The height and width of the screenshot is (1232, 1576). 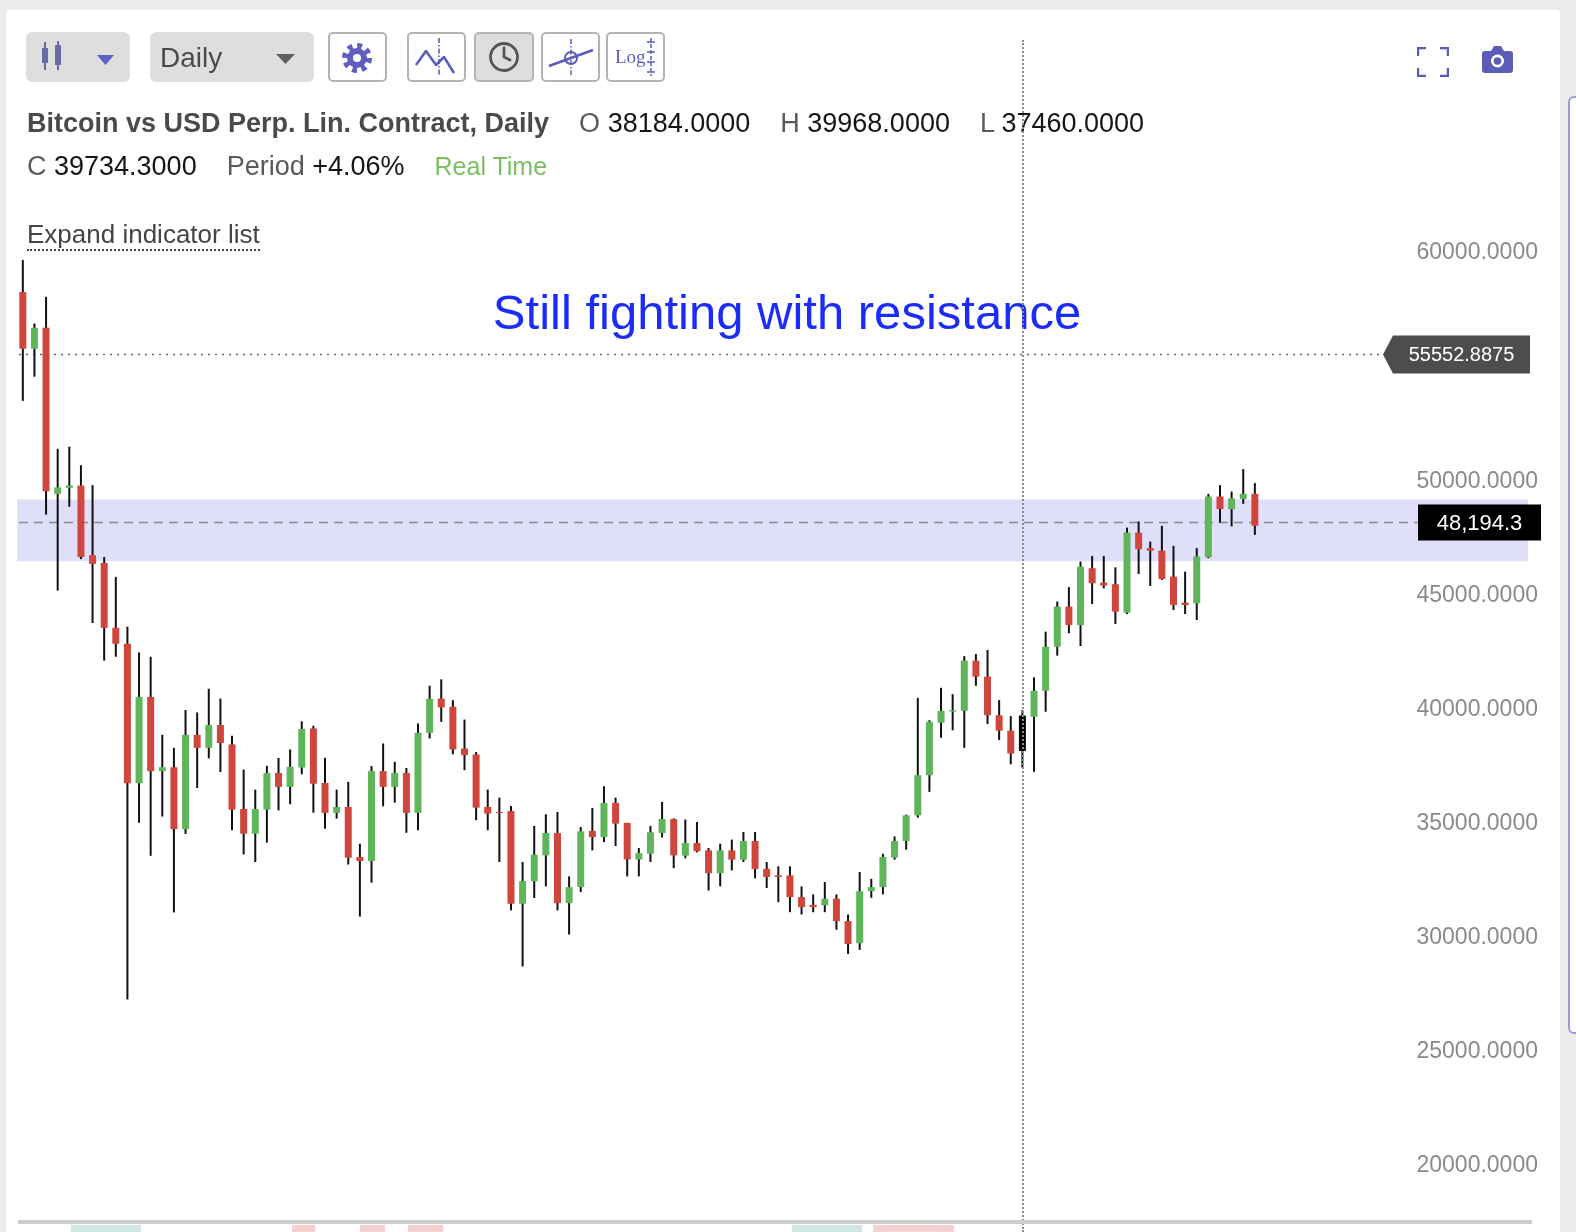 I want to click on text: H 39968.0000, so click(x=865, y=123).